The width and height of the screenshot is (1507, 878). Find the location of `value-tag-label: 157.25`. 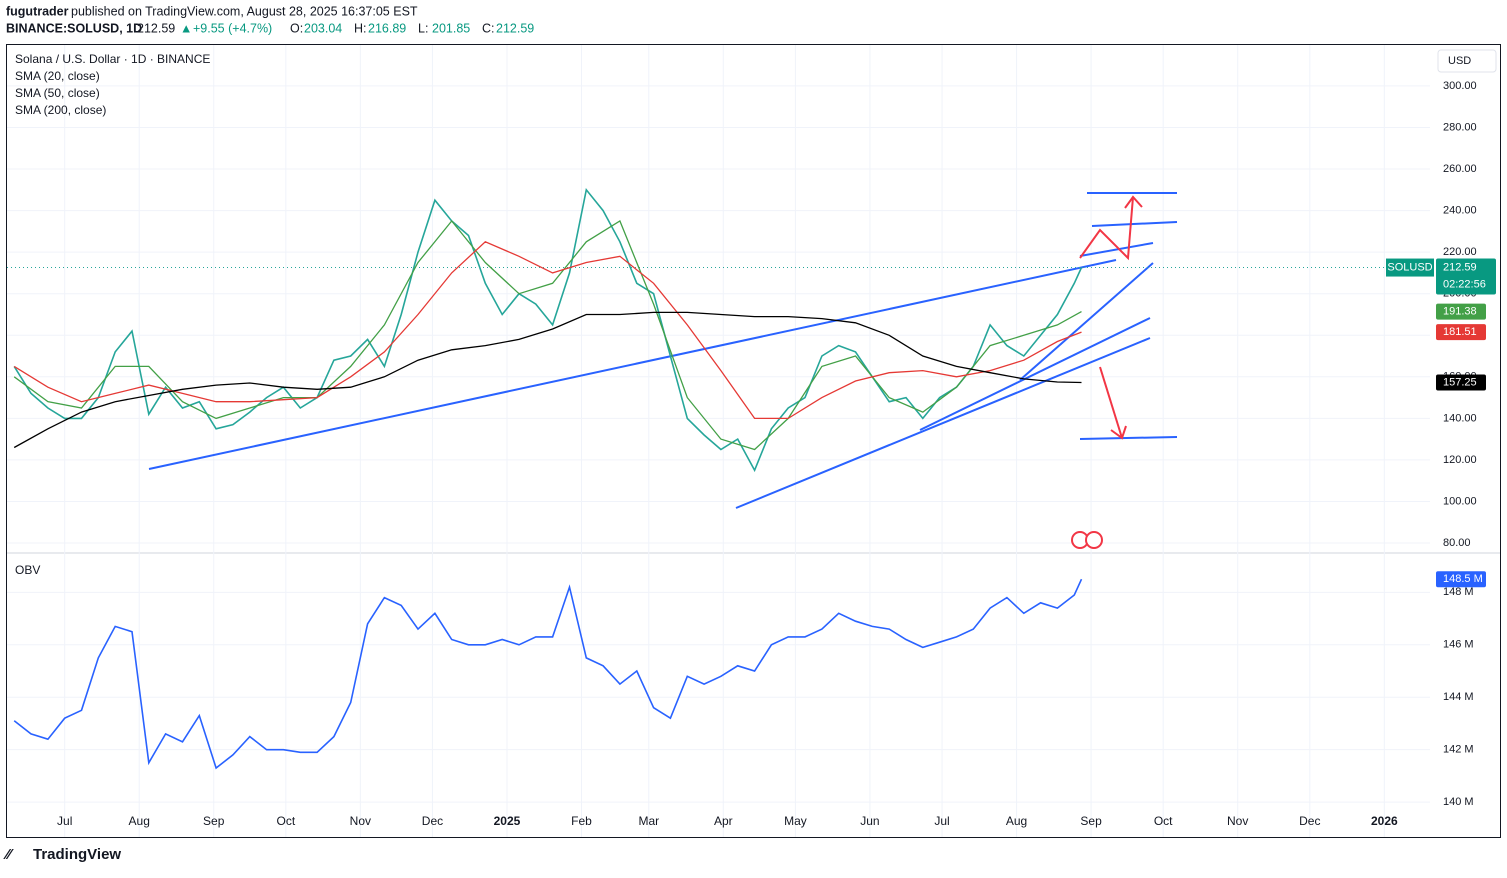

value-tag-label: 157.25 is located at coordinates (1460, 382).